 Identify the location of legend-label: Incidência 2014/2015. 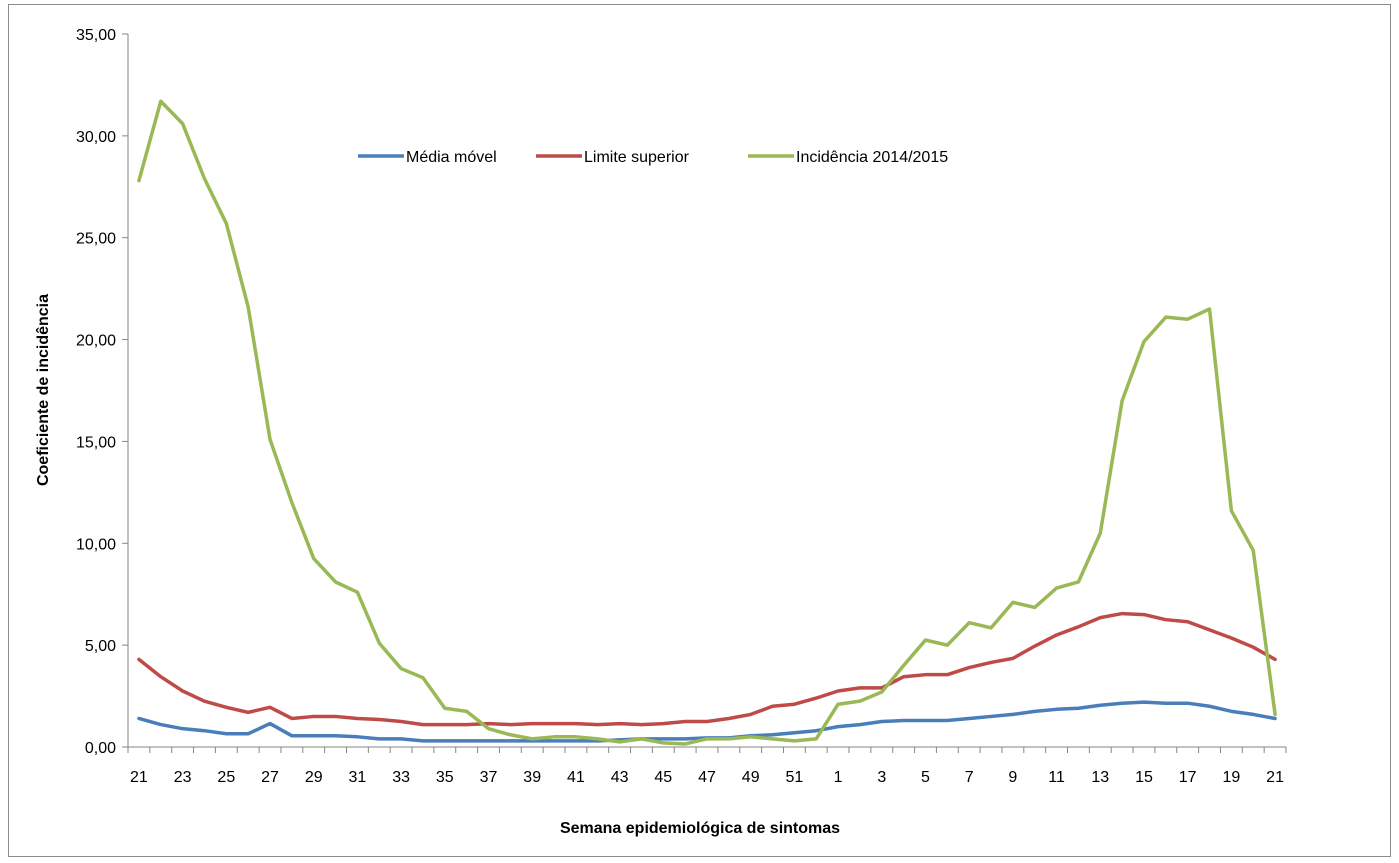
(872, 157).